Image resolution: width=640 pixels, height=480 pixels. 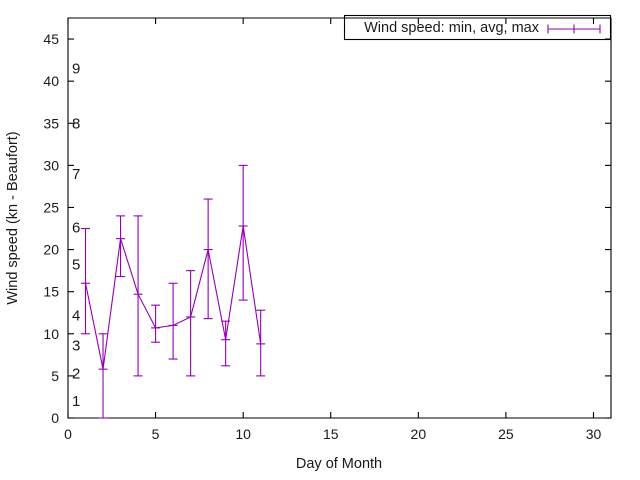 What do you see at coordinates (331, 434) in the screenshot?
I see `x-tick-label: 15` at bounding box center [331, 434].